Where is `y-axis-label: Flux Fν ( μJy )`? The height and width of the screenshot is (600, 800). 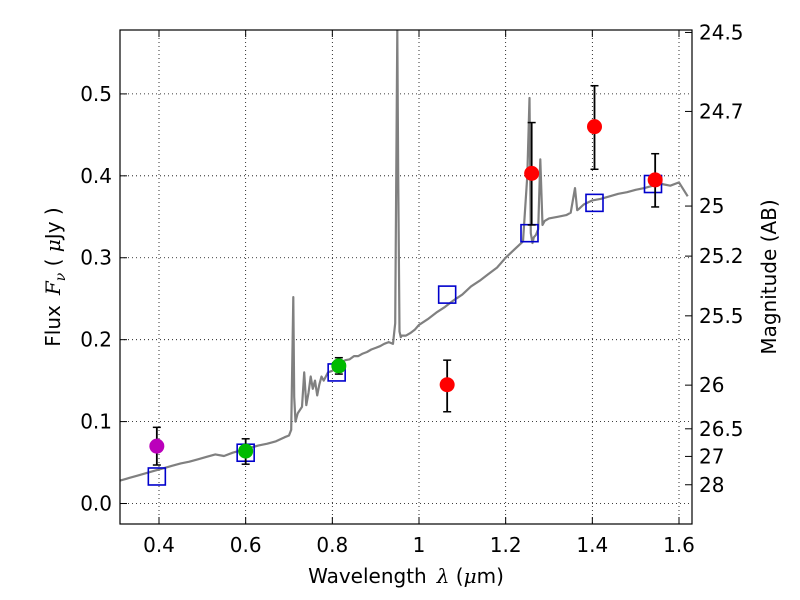 y-axis-label: Flux Fν ( μJy ) is located at coordinates (55, 276).